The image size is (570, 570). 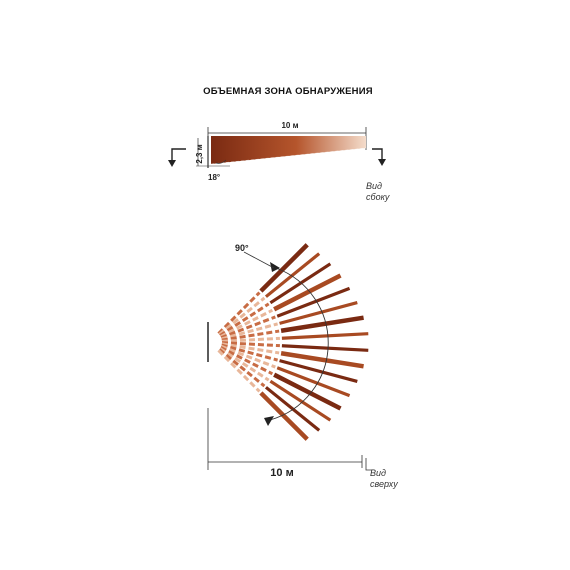 I want to click on top-length-label: 10 м, so click(x=281, y=473).